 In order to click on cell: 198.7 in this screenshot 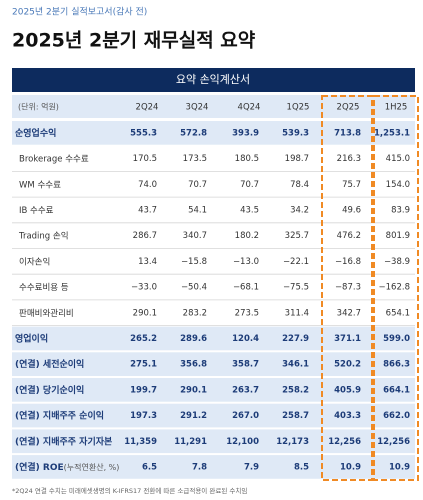, I will do `click(297, 159)`.